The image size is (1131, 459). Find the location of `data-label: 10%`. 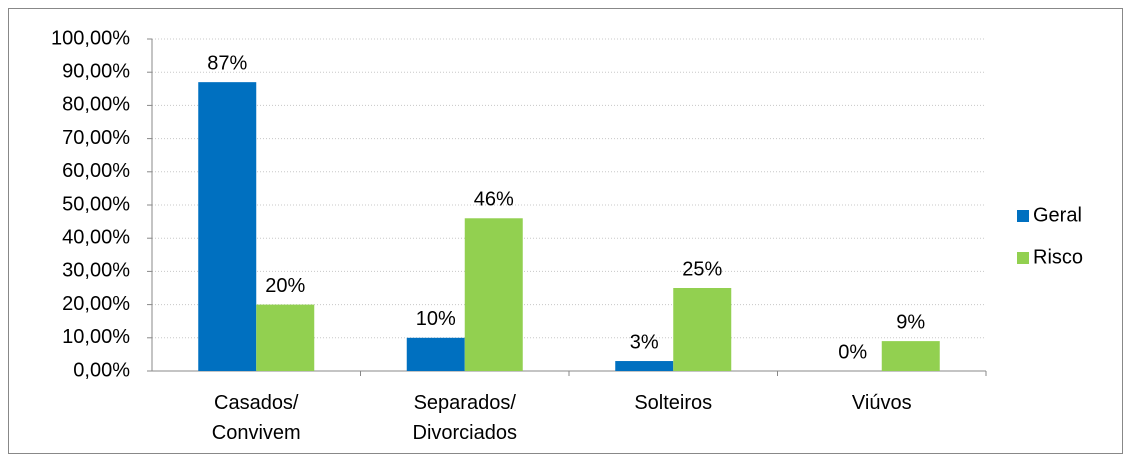

data-label: 10% is located at coordinates (436, 319).